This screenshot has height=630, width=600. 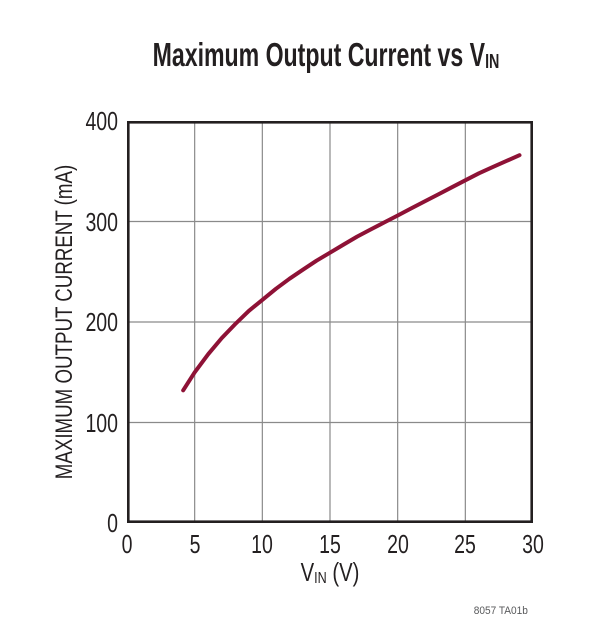 What do you see at coordinates (195, 544) in the screenshot?
I see `x-tick-label: 5` at bounding box center [195, 544].